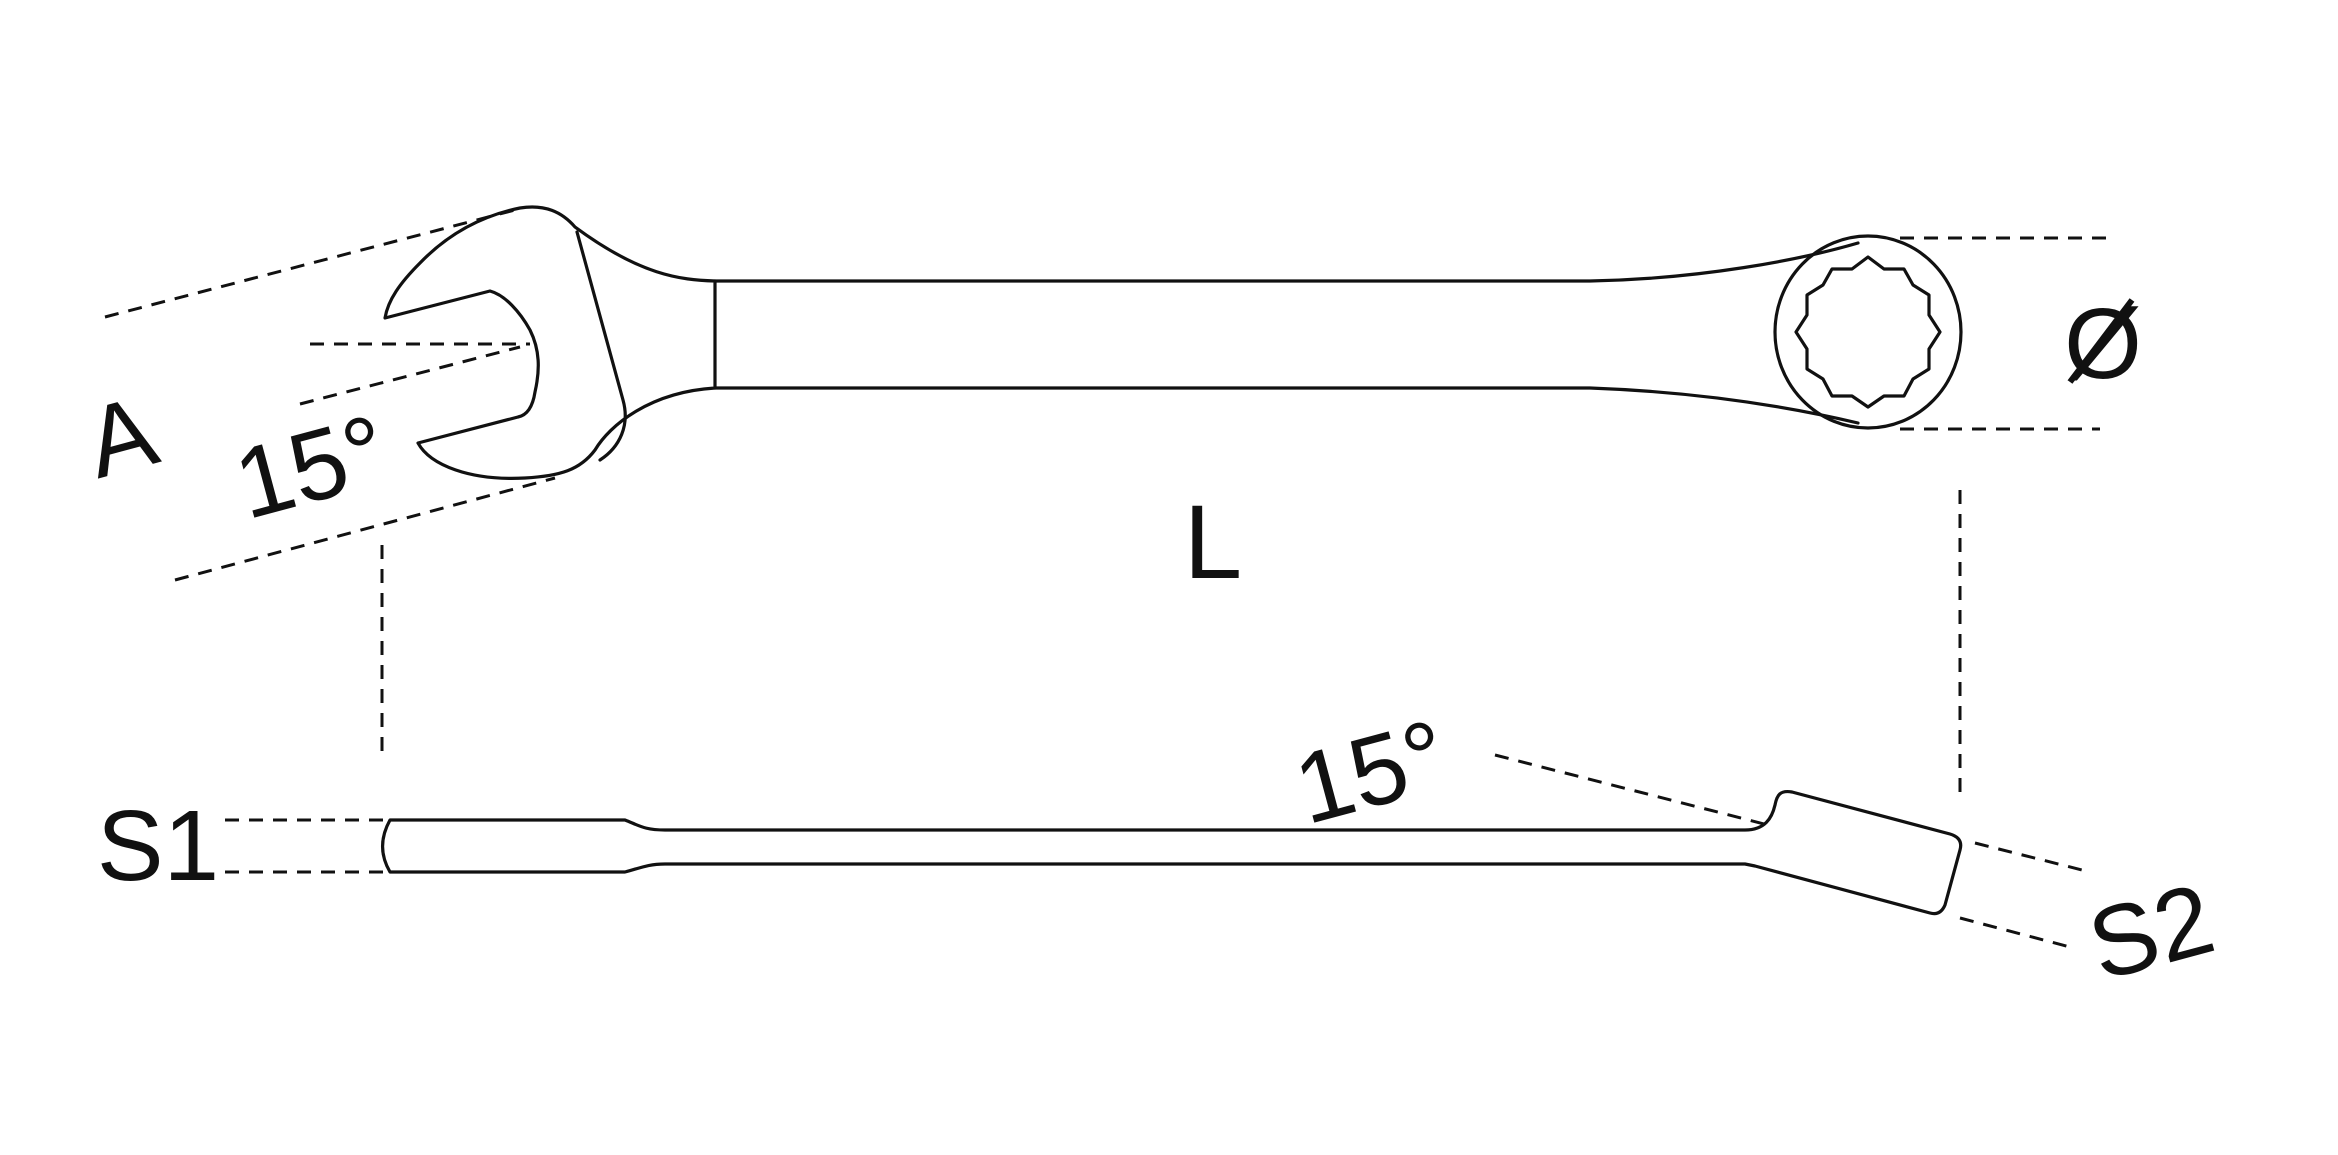  Describe the element at coordinates (601, 346) in the screenshot. I see `open-end-jaw-face` at that location.